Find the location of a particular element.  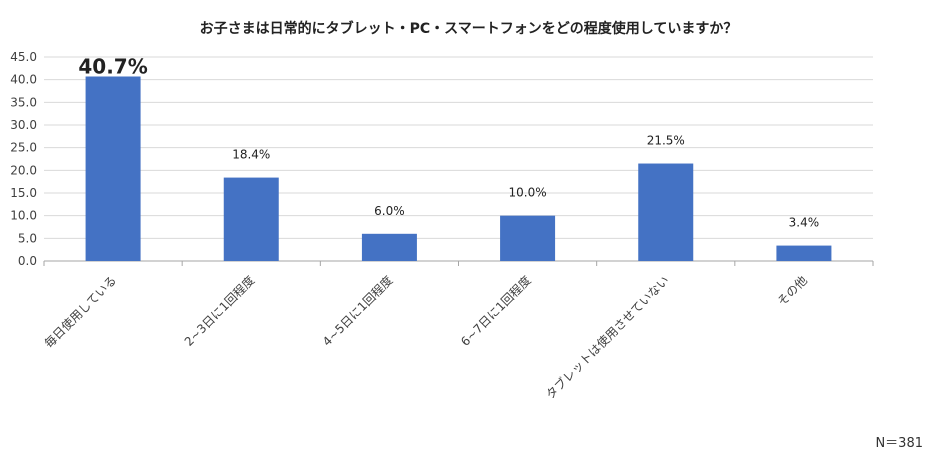

data-label: 18.4% is located at coordinates (251, 155).